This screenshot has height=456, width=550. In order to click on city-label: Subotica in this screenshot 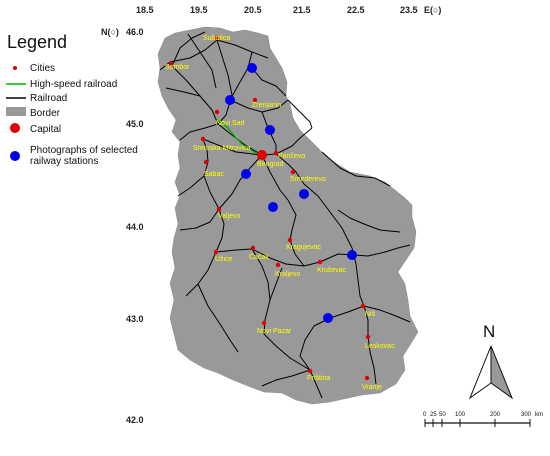, I will do `click(216, 38)`.